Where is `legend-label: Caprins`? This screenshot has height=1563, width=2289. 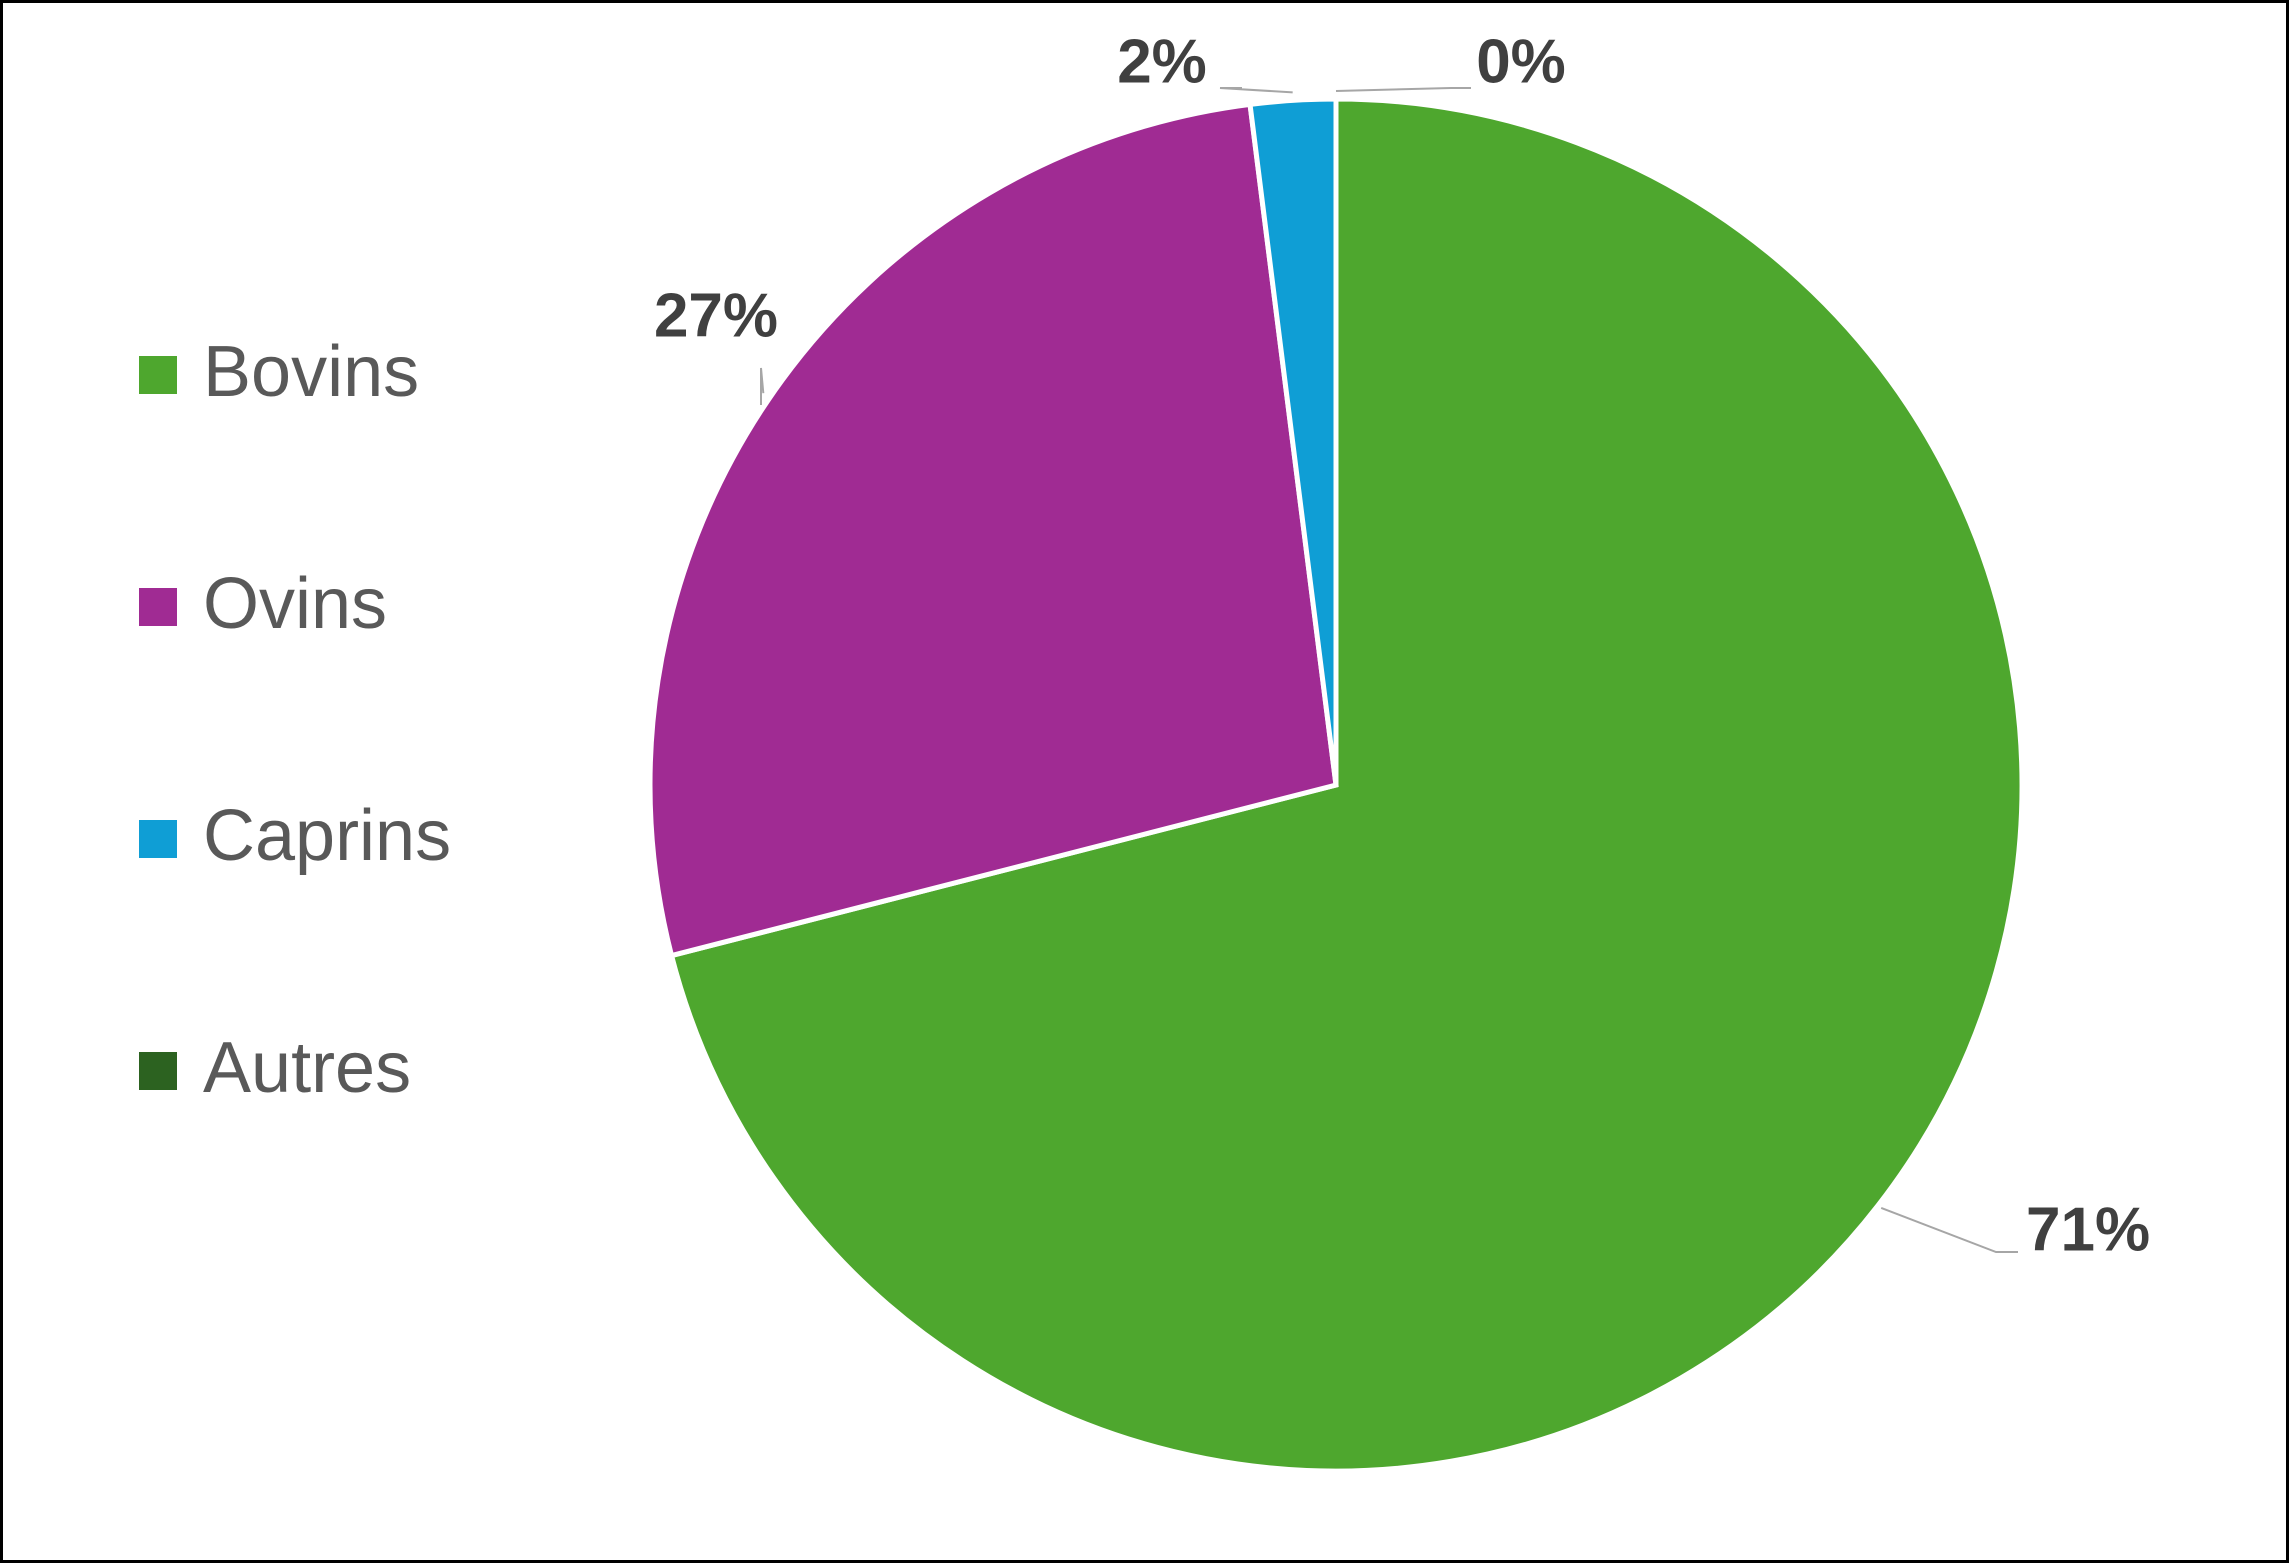 legend-label: Caprins is located at coordinates (327, 836).